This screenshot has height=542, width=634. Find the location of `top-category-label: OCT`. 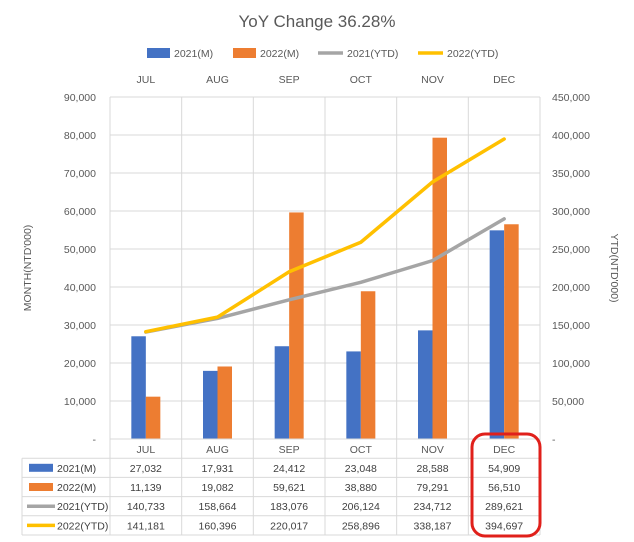

top-category-label: OCT is located at coordinates (361, 80).